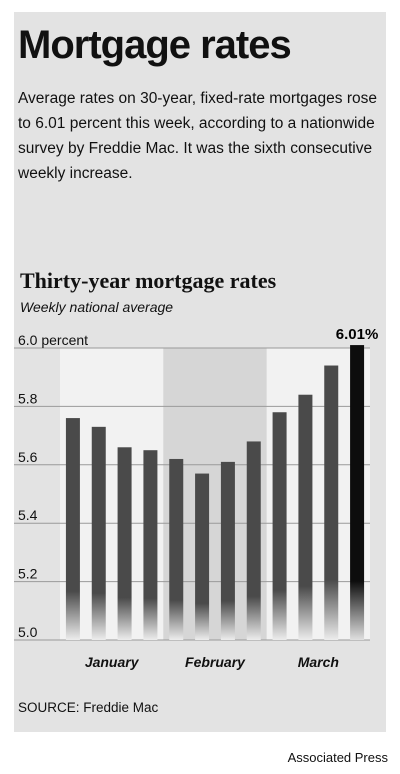  What do you see at coordinates (318, 662) in the screenshot?
I see `x-month-label: March` at bounding box center [318, 662].